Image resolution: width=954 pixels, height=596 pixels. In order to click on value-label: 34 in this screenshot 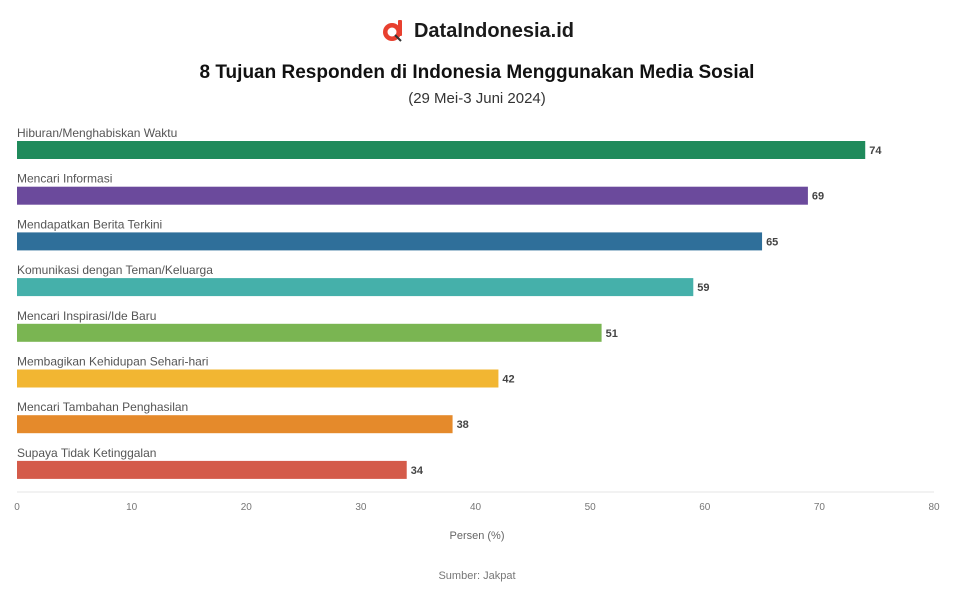, I will do `click(417, 471)`.